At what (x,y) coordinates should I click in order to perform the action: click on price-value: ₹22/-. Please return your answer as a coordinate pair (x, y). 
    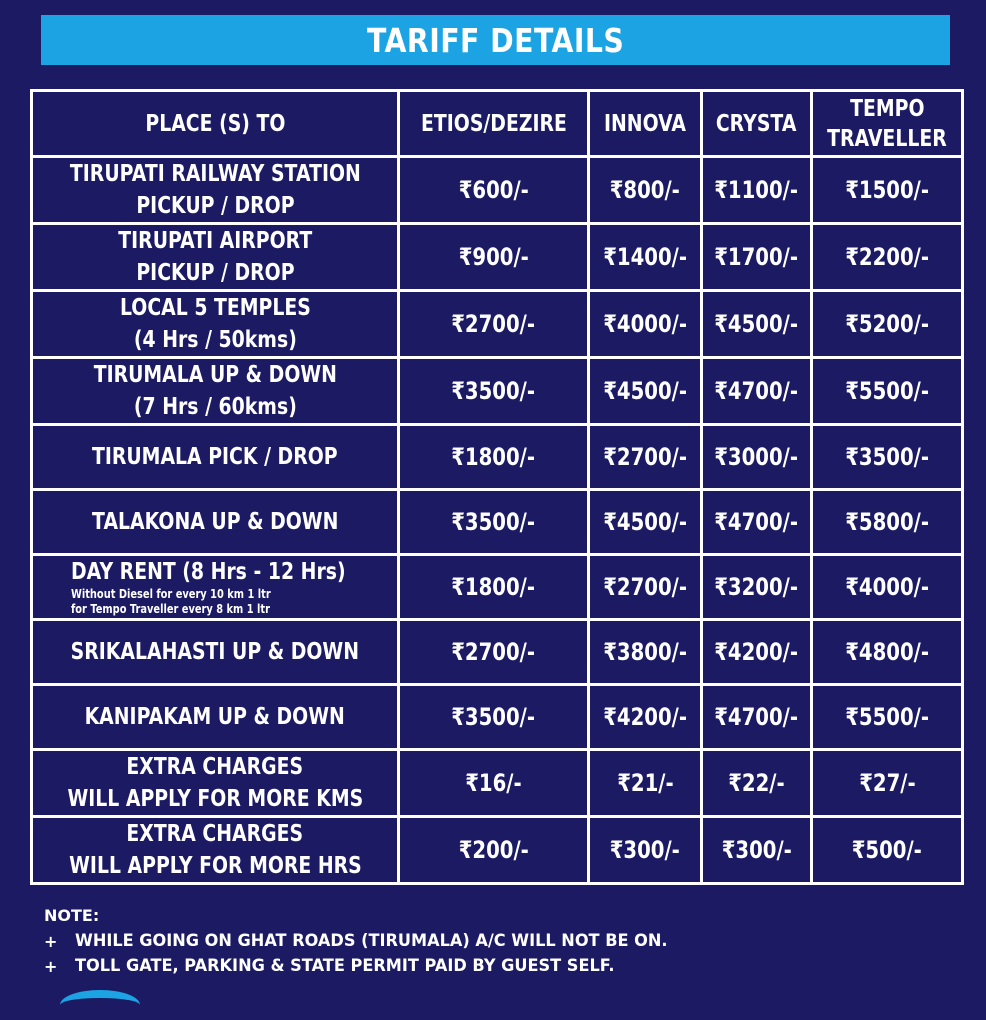
    Looking at the image, I should click on (756, 783).